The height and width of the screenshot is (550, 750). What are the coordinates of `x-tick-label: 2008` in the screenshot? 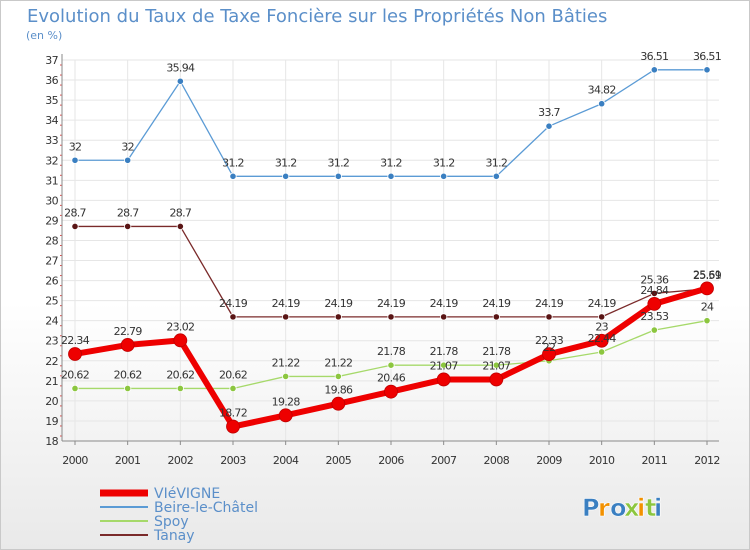 It's located at (497, 460).